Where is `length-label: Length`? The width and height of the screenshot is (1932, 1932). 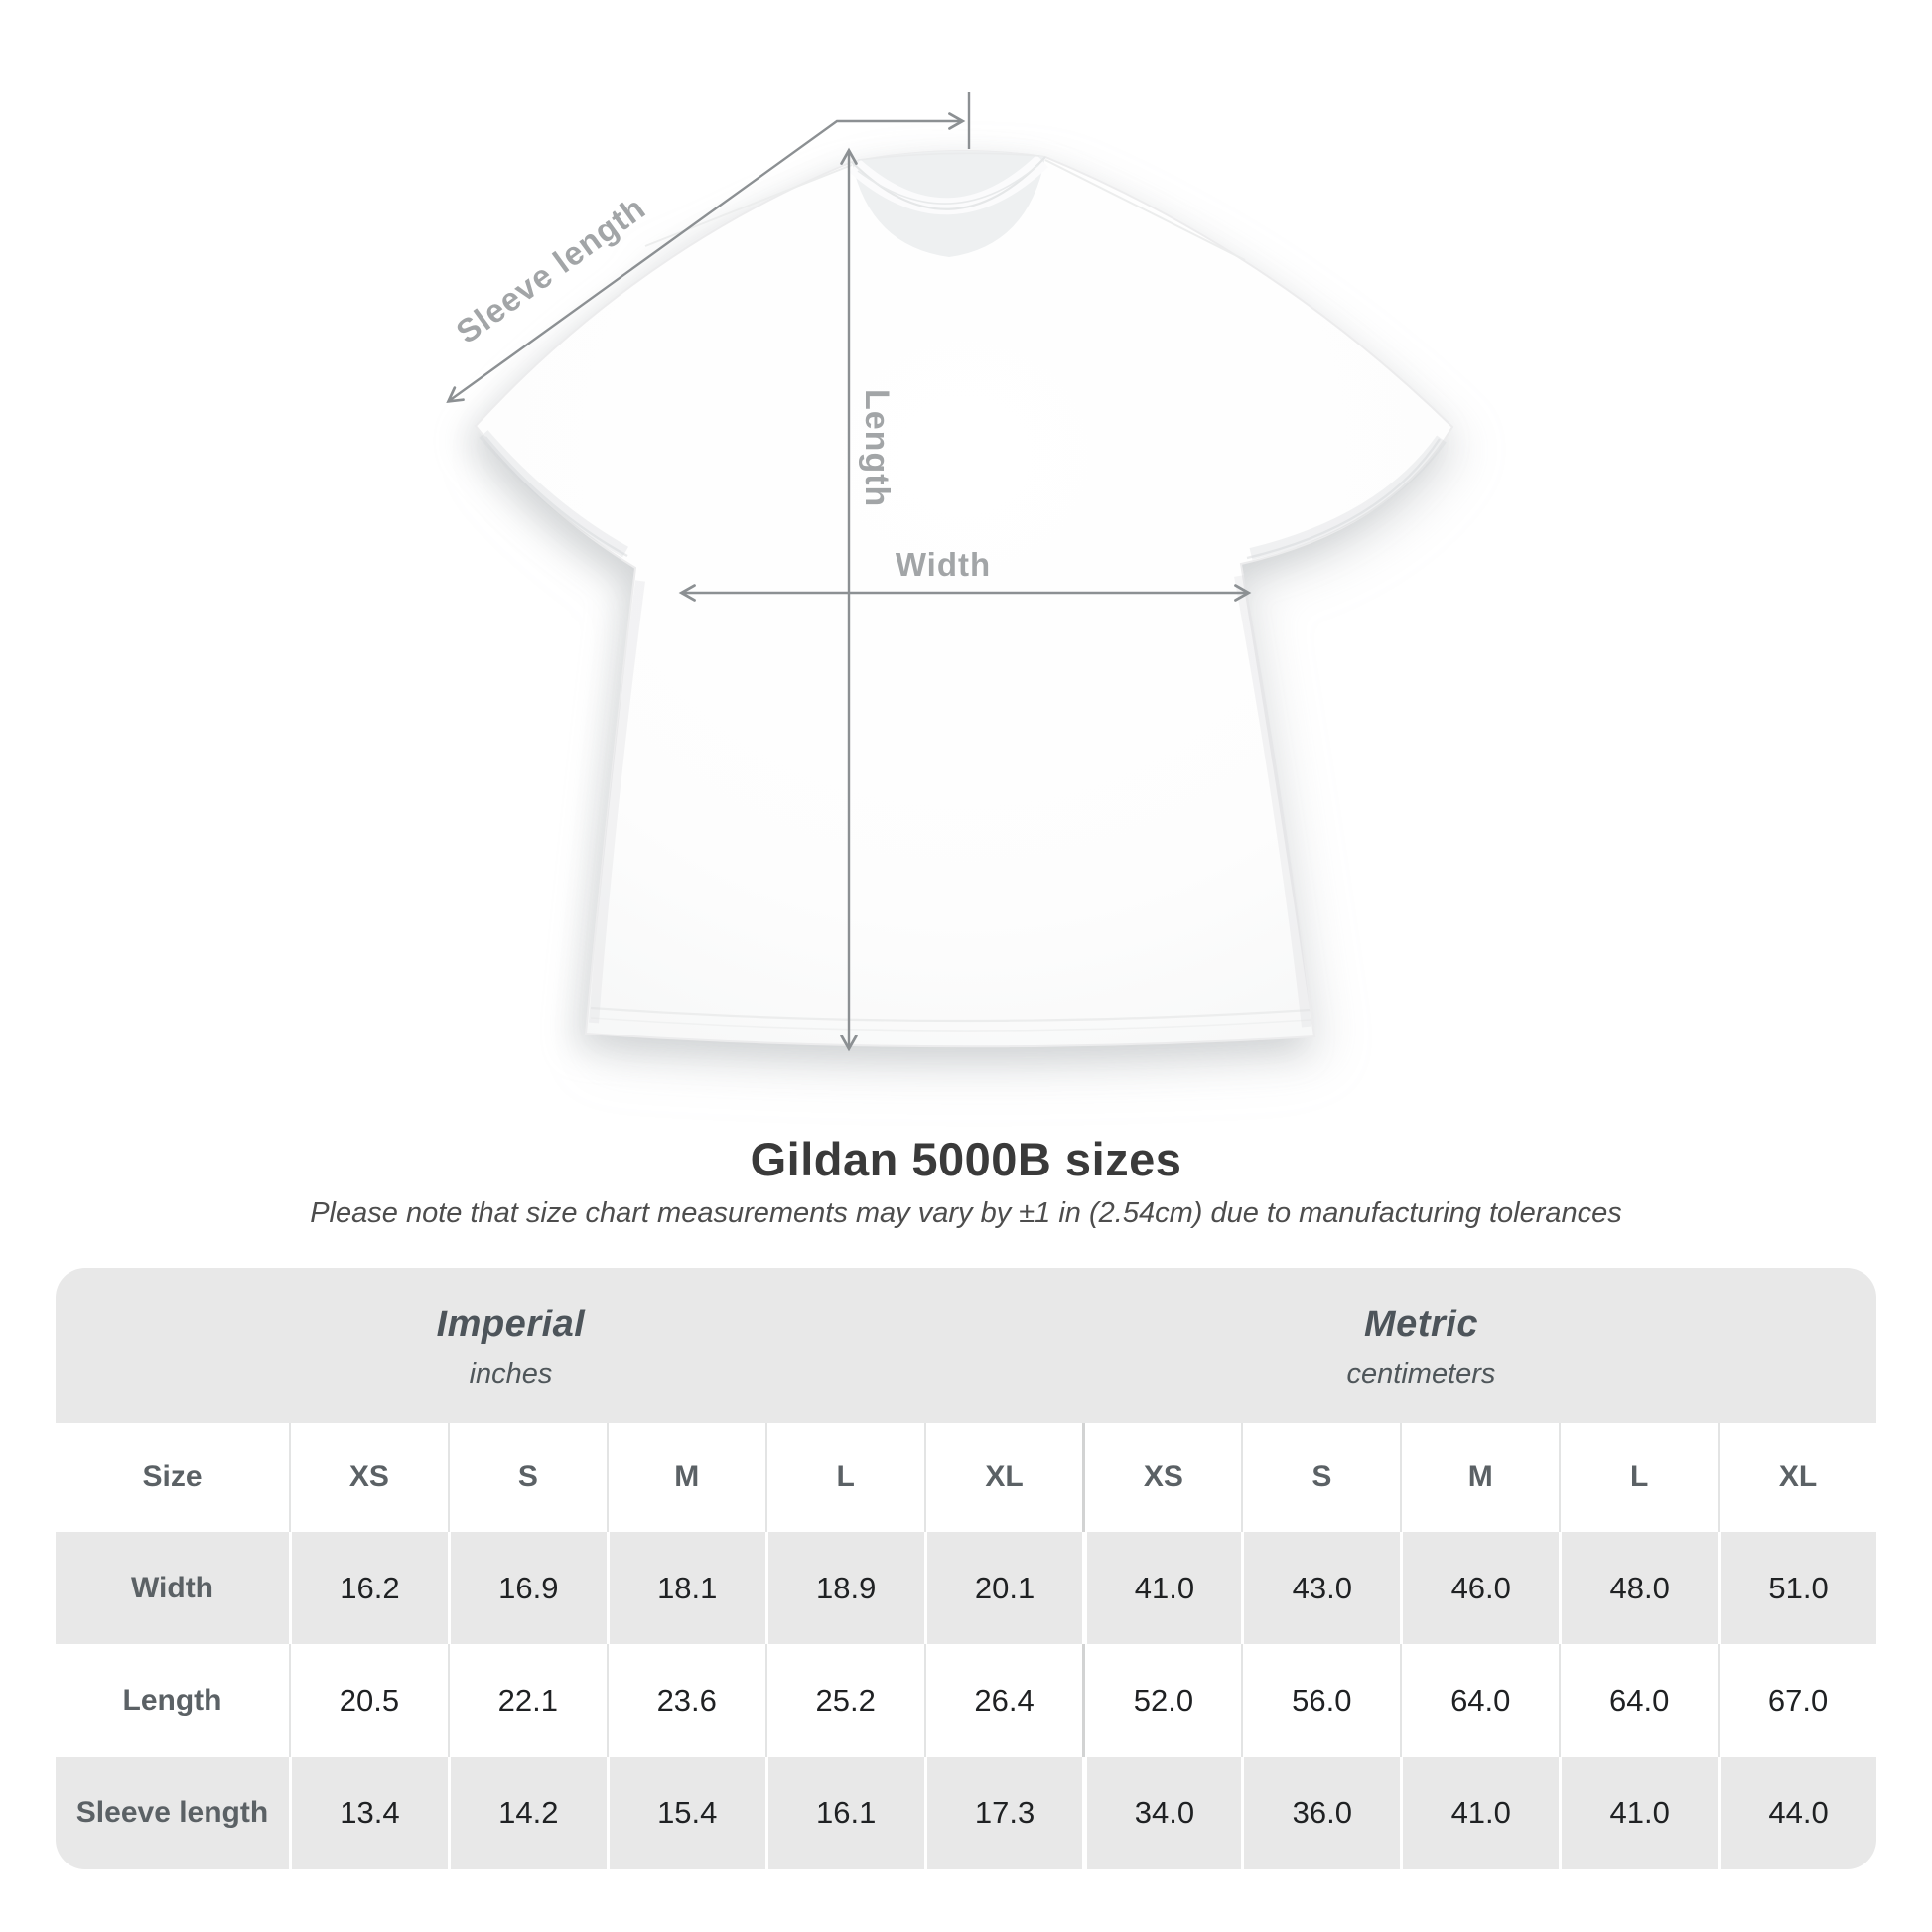
length-label: Length is located at coordinates (877, 448).